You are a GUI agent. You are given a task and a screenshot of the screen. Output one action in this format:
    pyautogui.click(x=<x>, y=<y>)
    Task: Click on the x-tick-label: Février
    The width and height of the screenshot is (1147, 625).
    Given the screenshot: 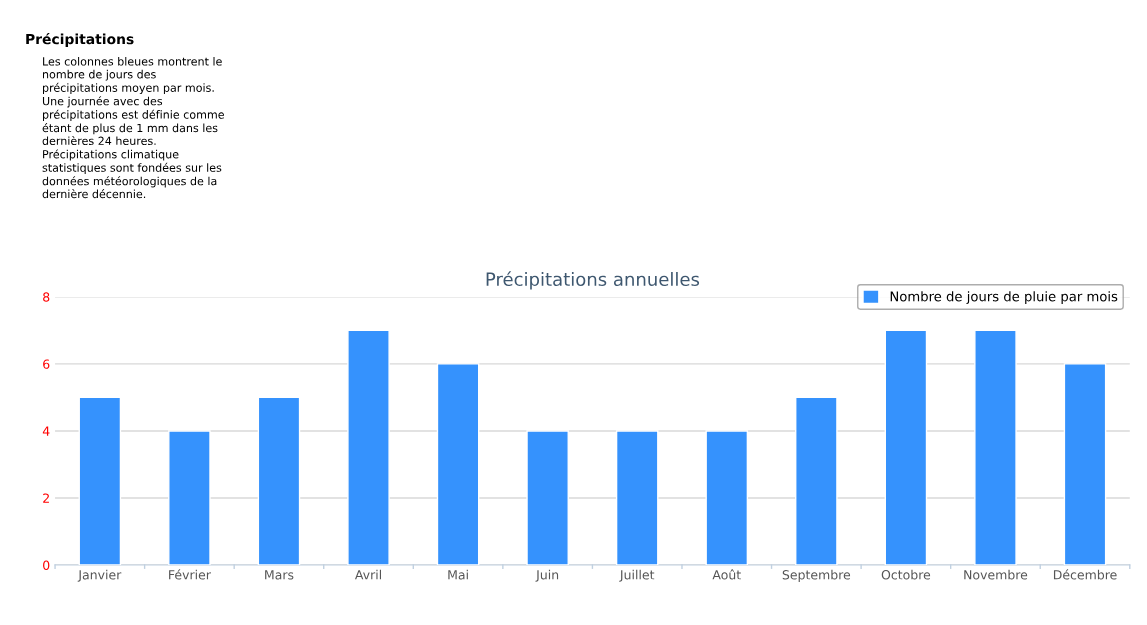 What is the action you would take?
    pyautogui.click(x=190, y=574)
    